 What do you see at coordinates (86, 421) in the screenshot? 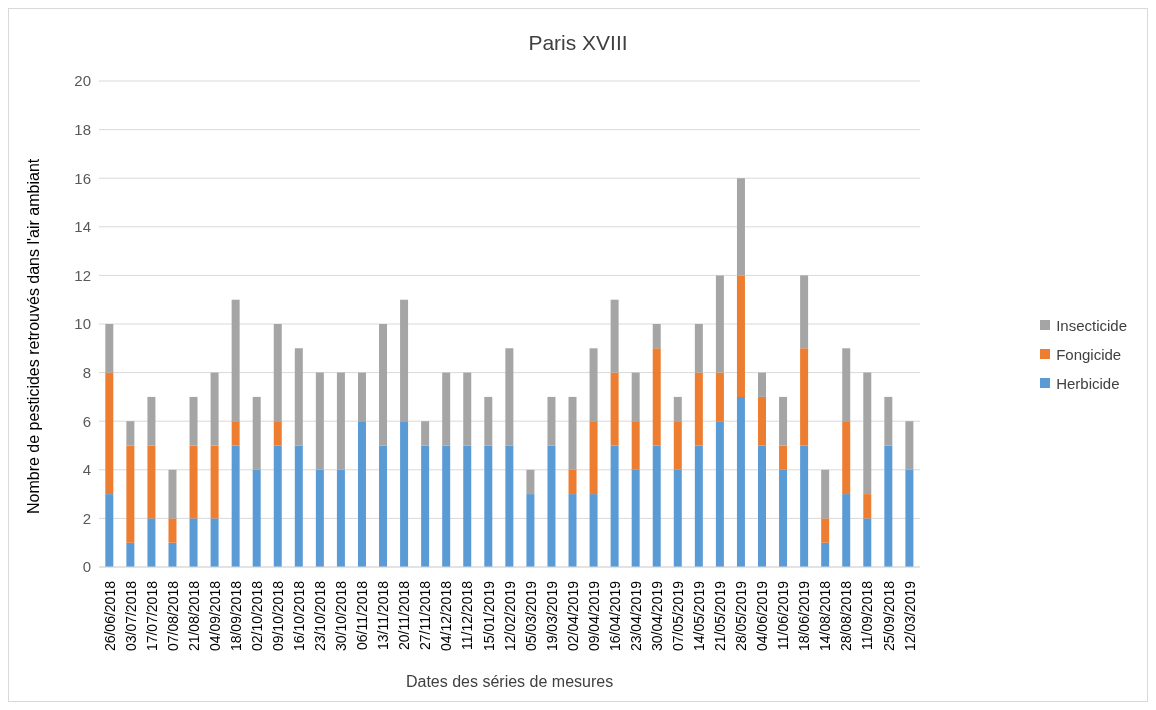
I see `y-tick-label: 6` at bounding box center [86, 421].